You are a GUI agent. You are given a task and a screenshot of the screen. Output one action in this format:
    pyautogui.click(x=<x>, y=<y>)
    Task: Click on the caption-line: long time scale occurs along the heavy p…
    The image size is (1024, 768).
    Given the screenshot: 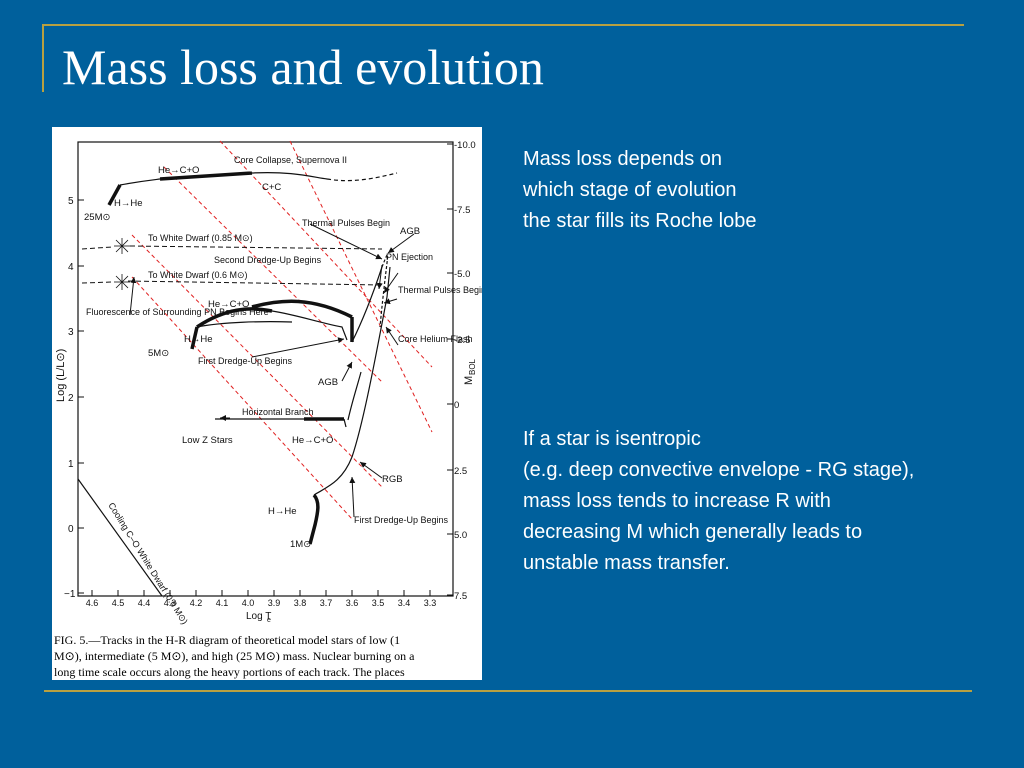 What is the action you would take?
    pyautogui.click(x=229, y=672)
    